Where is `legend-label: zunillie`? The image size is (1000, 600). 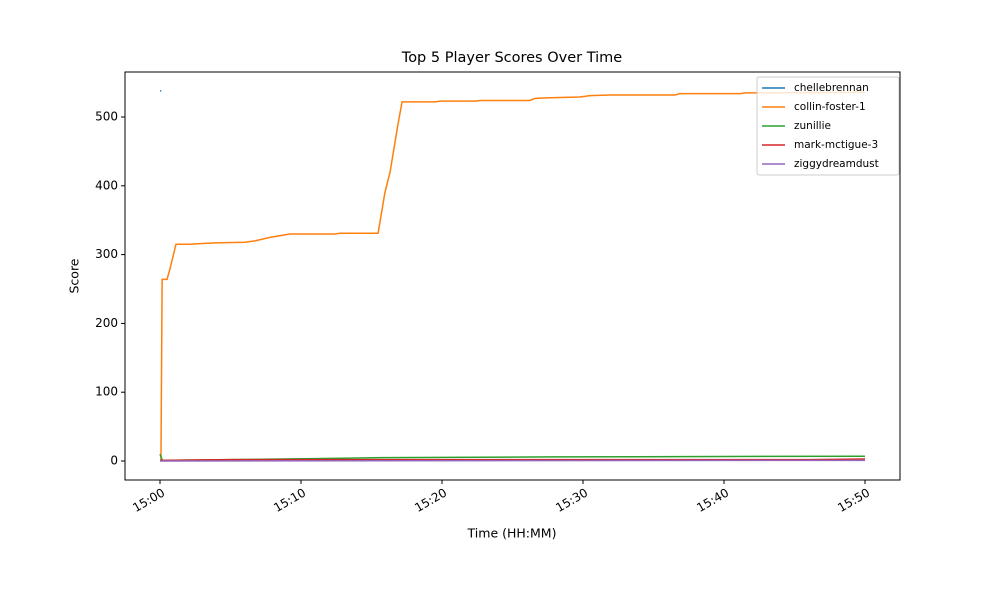
legend-label: zunillie is located at coordinates (812, 126).